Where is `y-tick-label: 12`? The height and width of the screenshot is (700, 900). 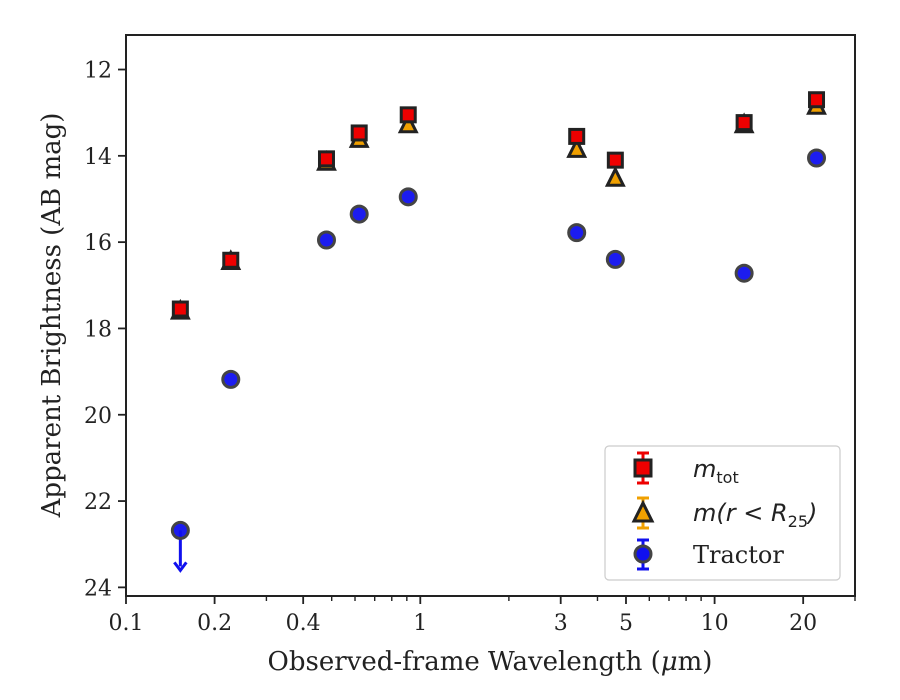
y-tick-label: 12 is located at coordinates (98, 71).